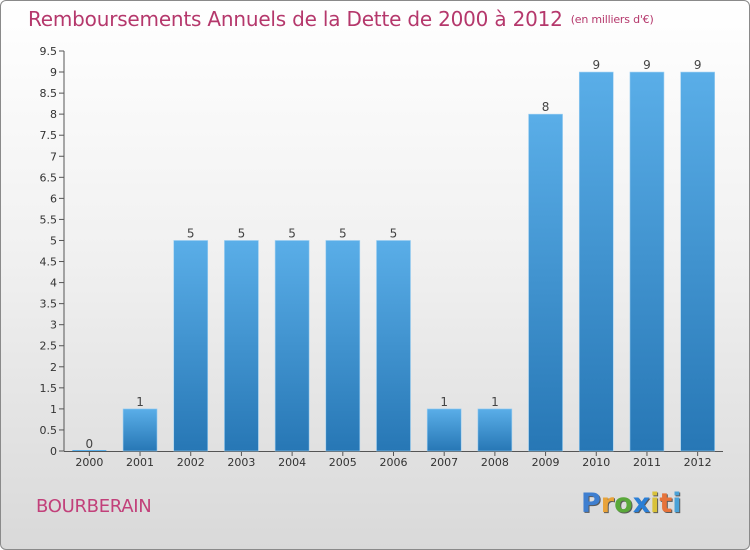 This screenshot has height=550, width=750. What do you see at coordinates (612, 19) in the screenshot?
I see `chart-subtitle: (en milliers d'€)` at bounding box center [612, 19].